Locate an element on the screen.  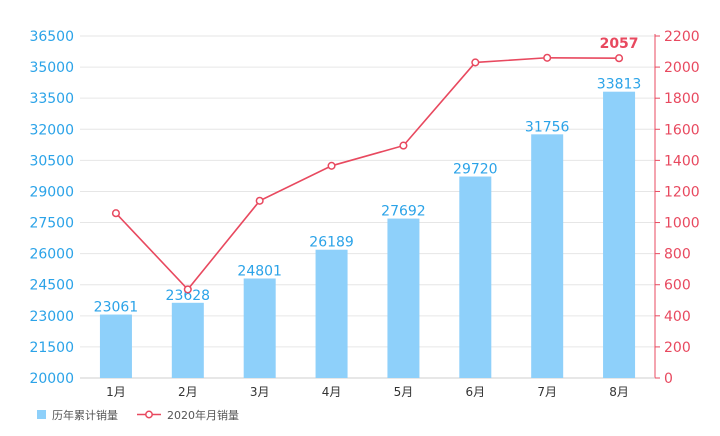
x-tick-label: 1月 is located at coordinates (116, 392).